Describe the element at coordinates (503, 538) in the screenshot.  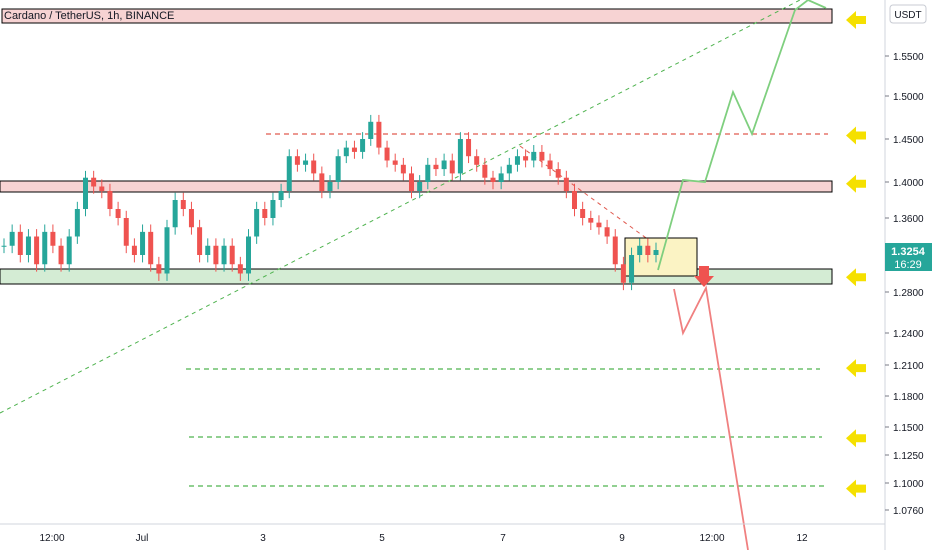
I see `x-tick-label: 7` at that location.